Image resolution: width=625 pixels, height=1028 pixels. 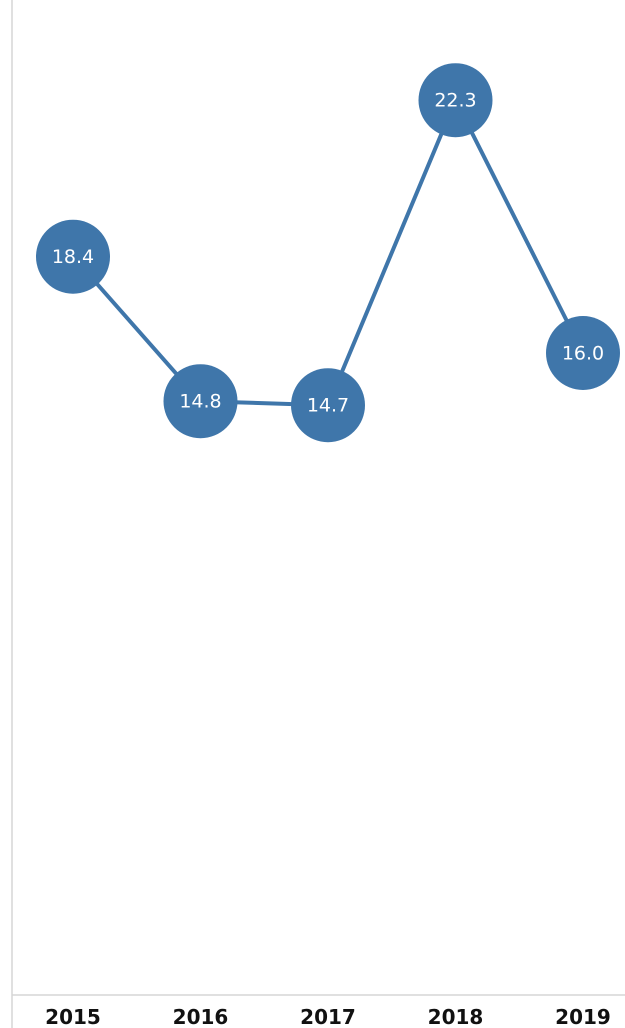 I want to click on data-label: 18.4, so click(x=73, y=257).